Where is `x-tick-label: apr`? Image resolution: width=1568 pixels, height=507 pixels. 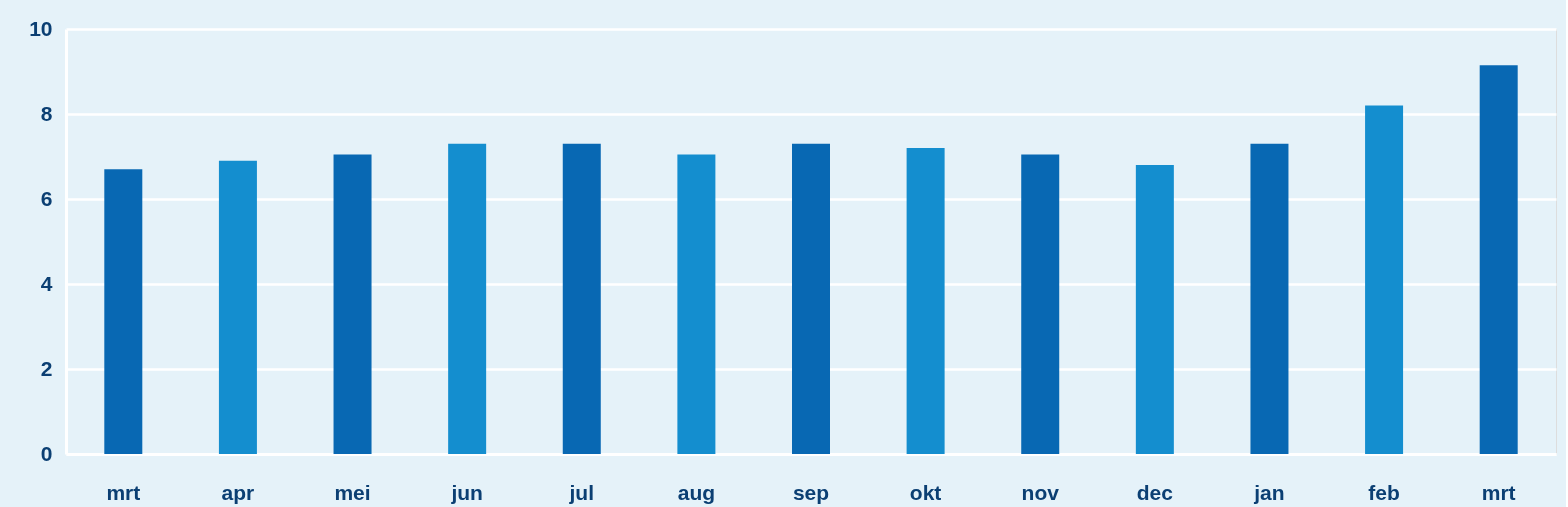 x-tick-label: apr is located at coordinates (238, 492).